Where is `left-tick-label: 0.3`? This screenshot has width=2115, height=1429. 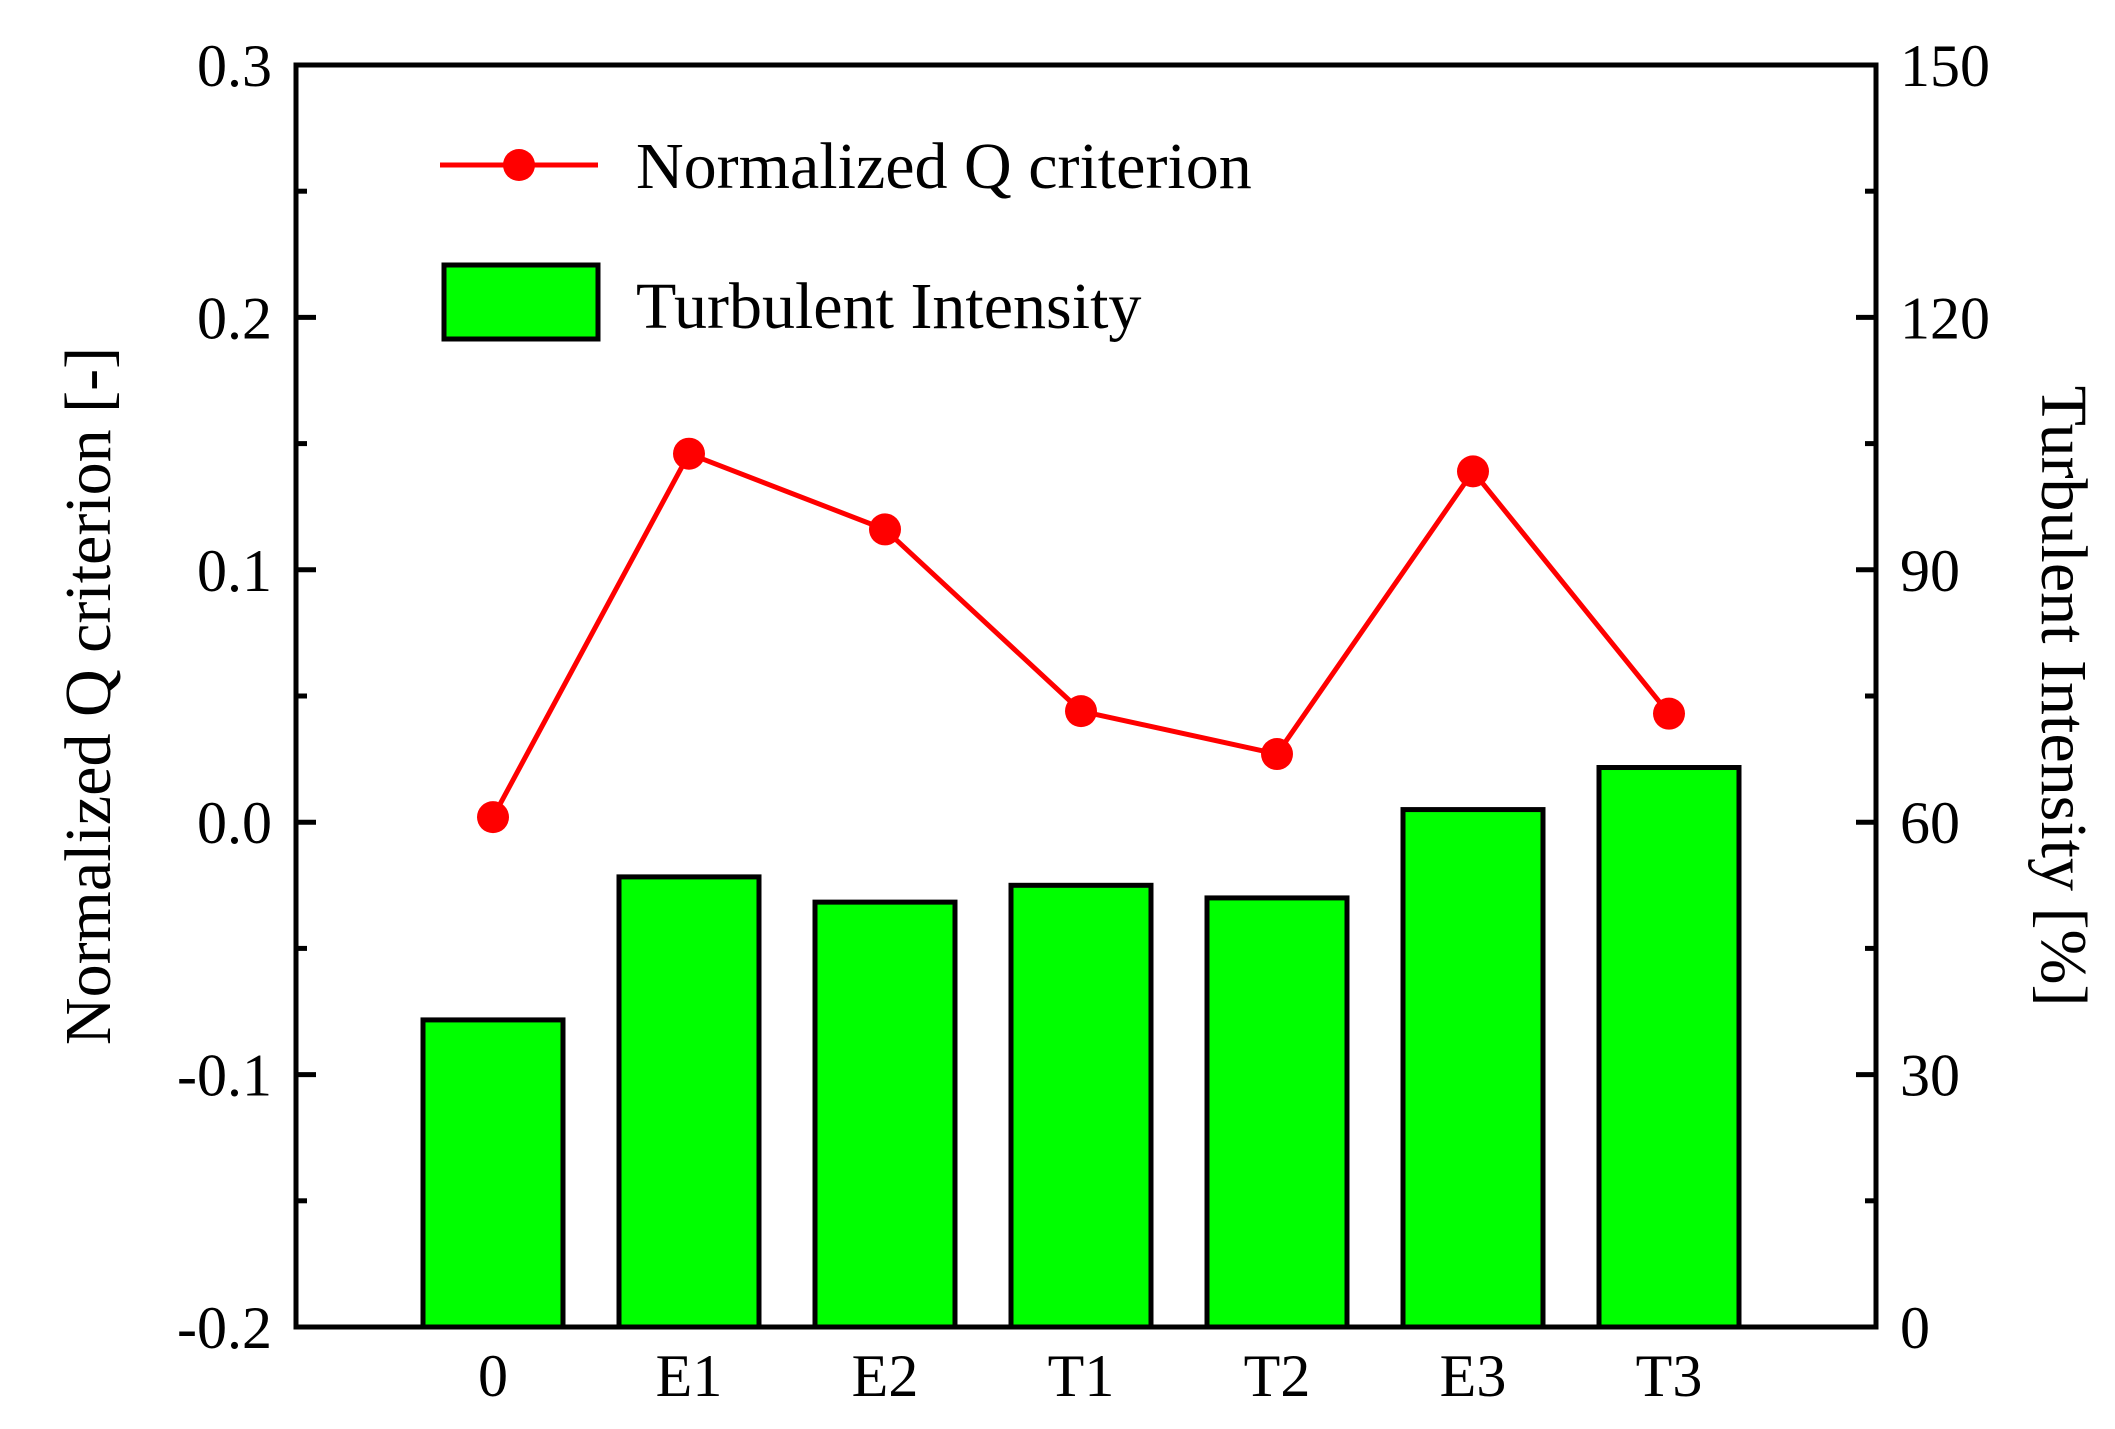
left-tick-label: 0.3 is located at coordinates (234, 66).